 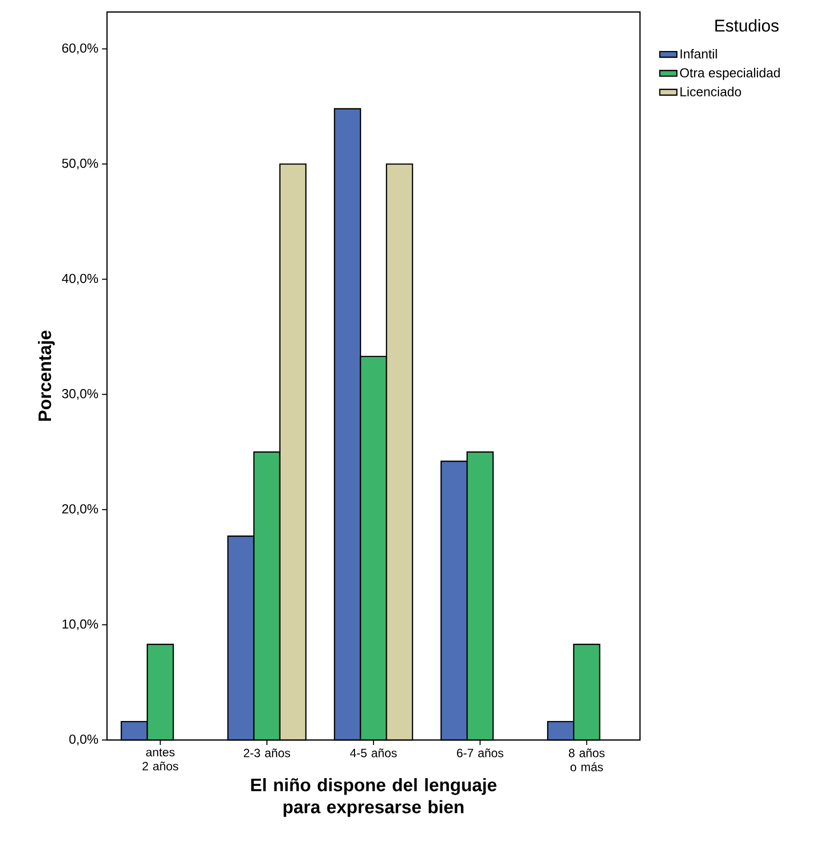 I want to click on y-axis-title: Porcentaje, so click(x=46, y=375).